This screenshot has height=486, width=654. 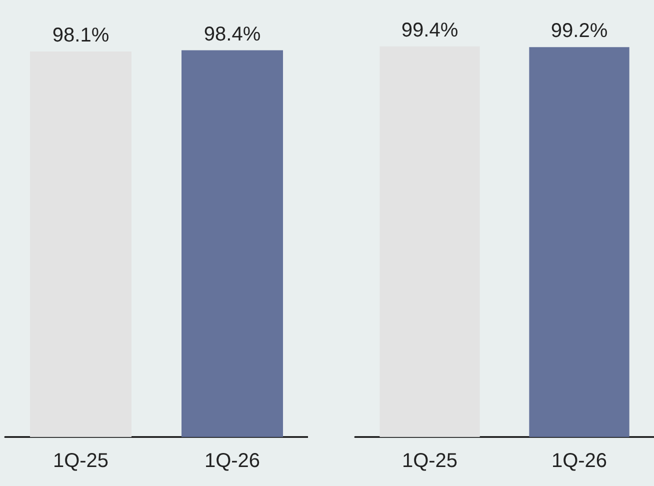 What do you see at coordinates (429, 30) in the screenshot?
I see `data-label: 99.4%` at bounding box center [429, 30].